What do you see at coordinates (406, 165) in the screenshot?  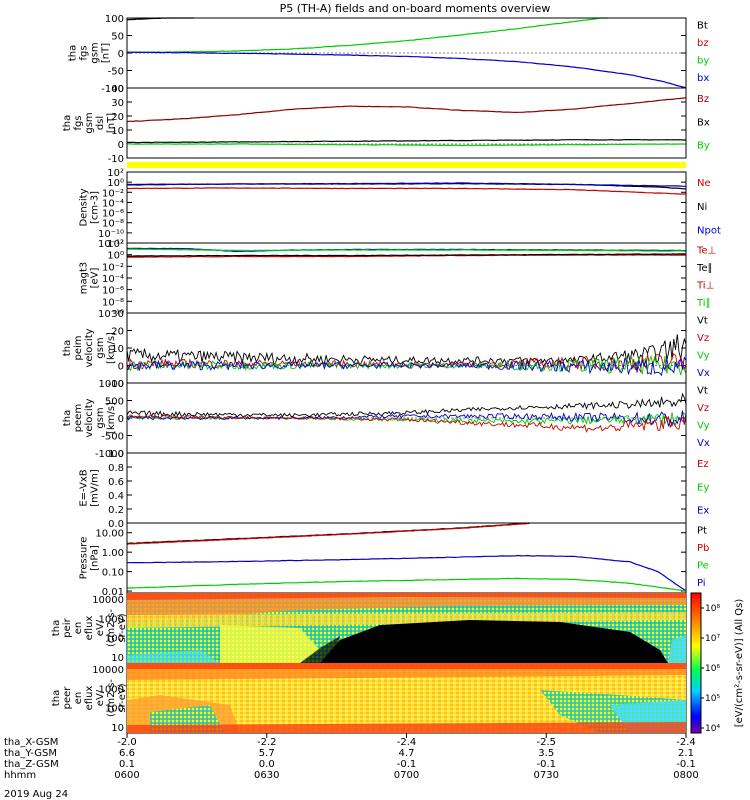 I see `status-bar` at bounding box center [406, 165].